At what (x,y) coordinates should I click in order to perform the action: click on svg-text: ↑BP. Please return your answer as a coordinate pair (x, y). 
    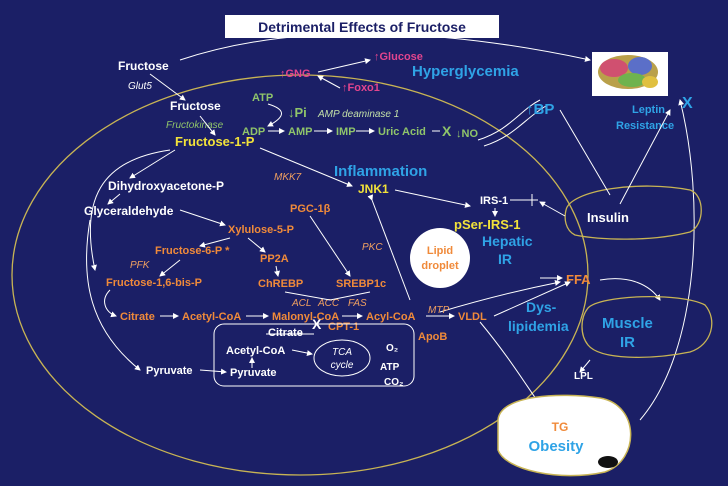
    Looking at the image, I should click on (540, 109).